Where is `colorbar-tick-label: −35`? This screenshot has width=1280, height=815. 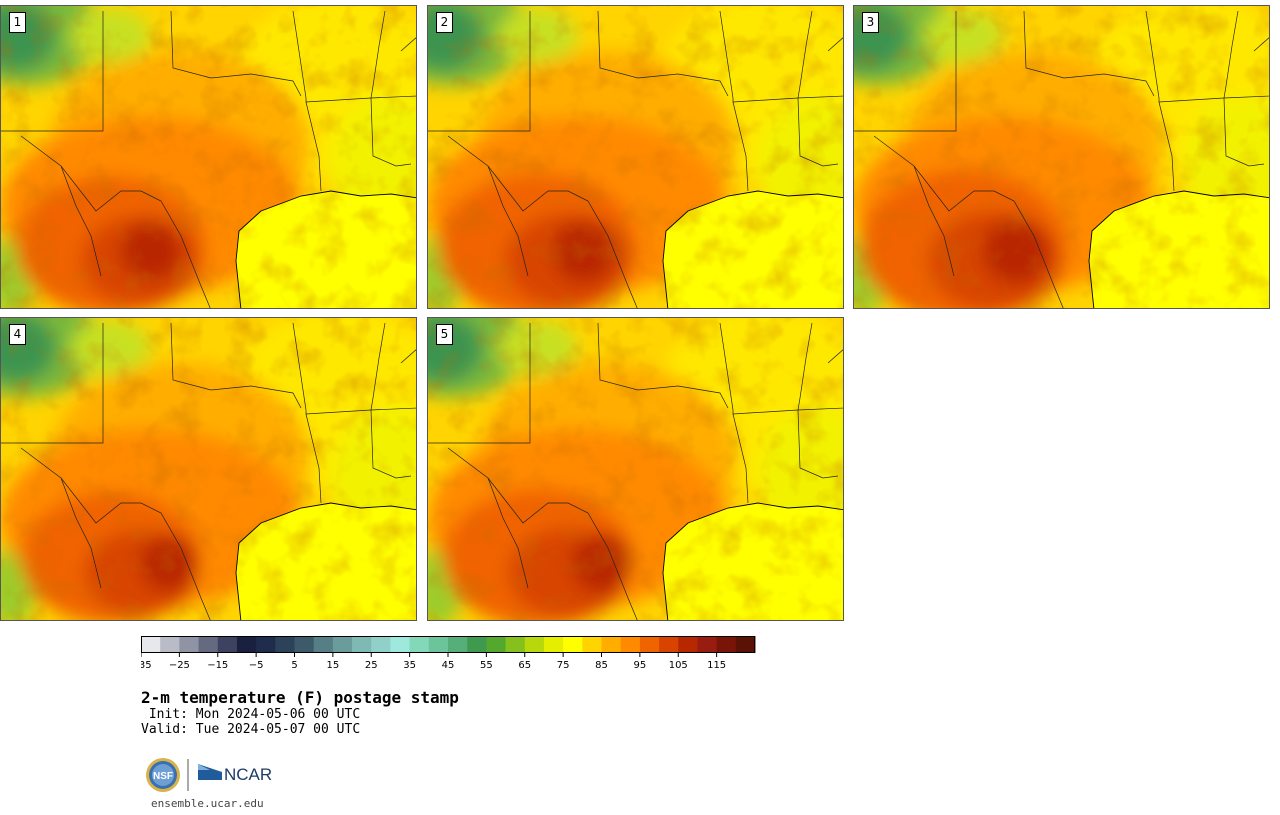
colorbar-tick-label: −35 is located at coordinates (146, 665).